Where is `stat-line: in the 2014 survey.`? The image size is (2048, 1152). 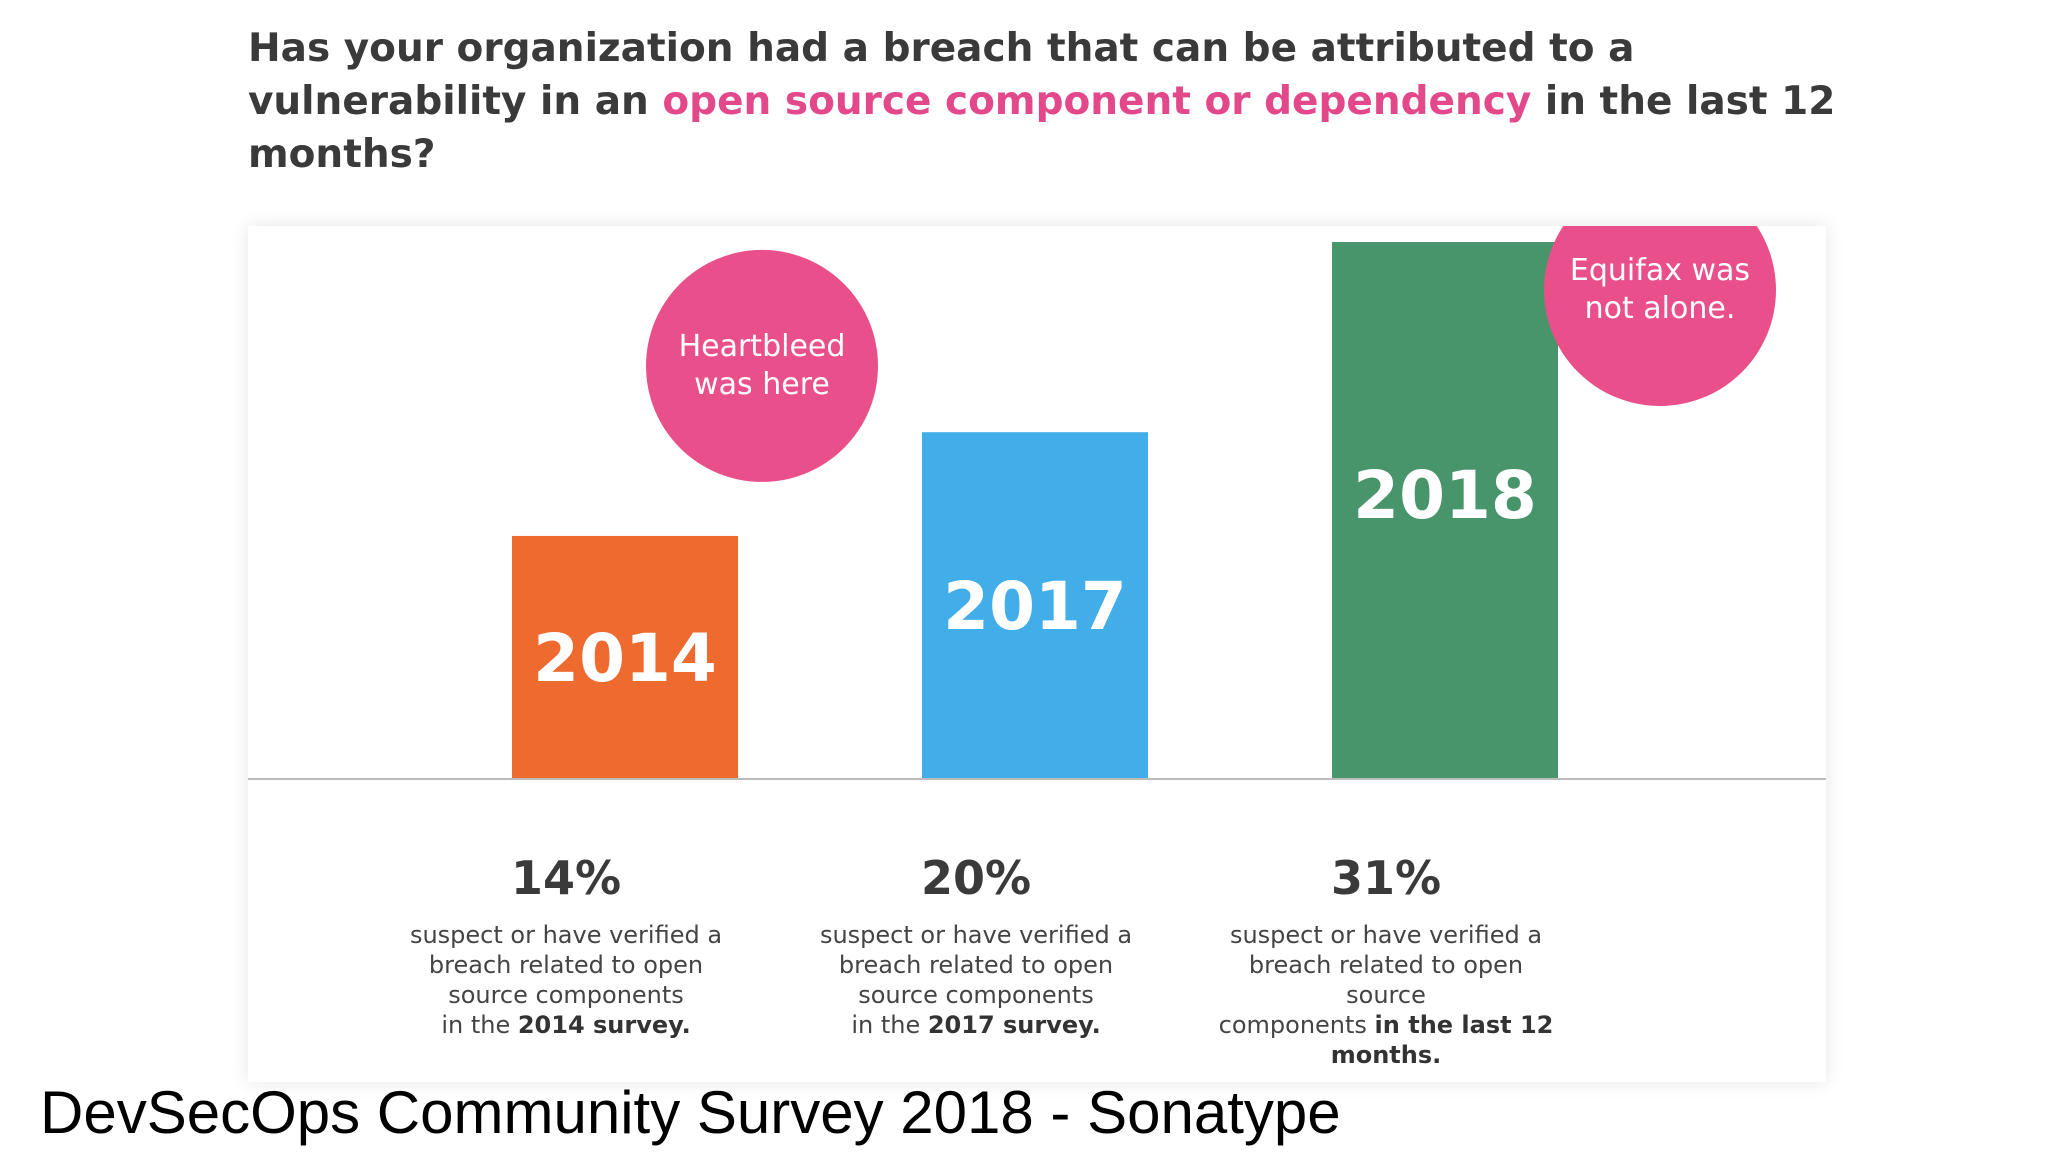
stat-line: in the 2014 survey. is located at coordinates (566, 1025).